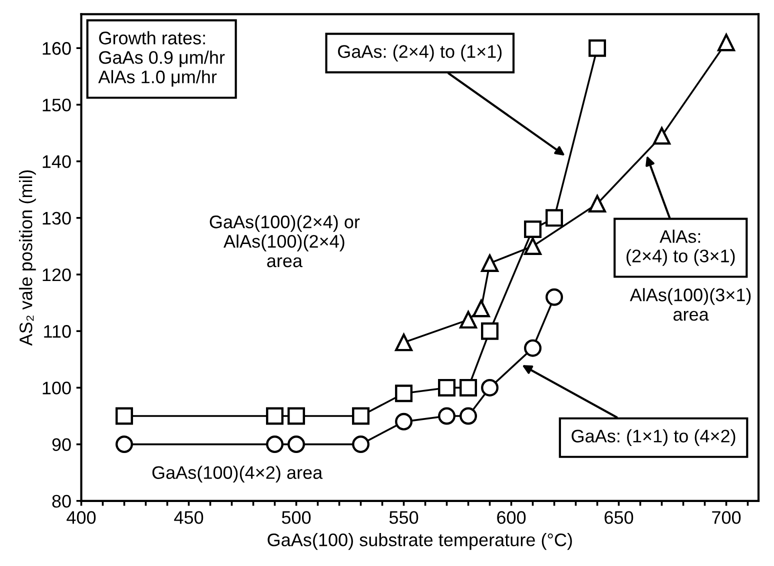 The height and width of the screenshot is (566, 774). What do you see at coordinates (296, 517) in the screenshot?
I see `x-tick-label: 500` at bounding box center [296, 517].